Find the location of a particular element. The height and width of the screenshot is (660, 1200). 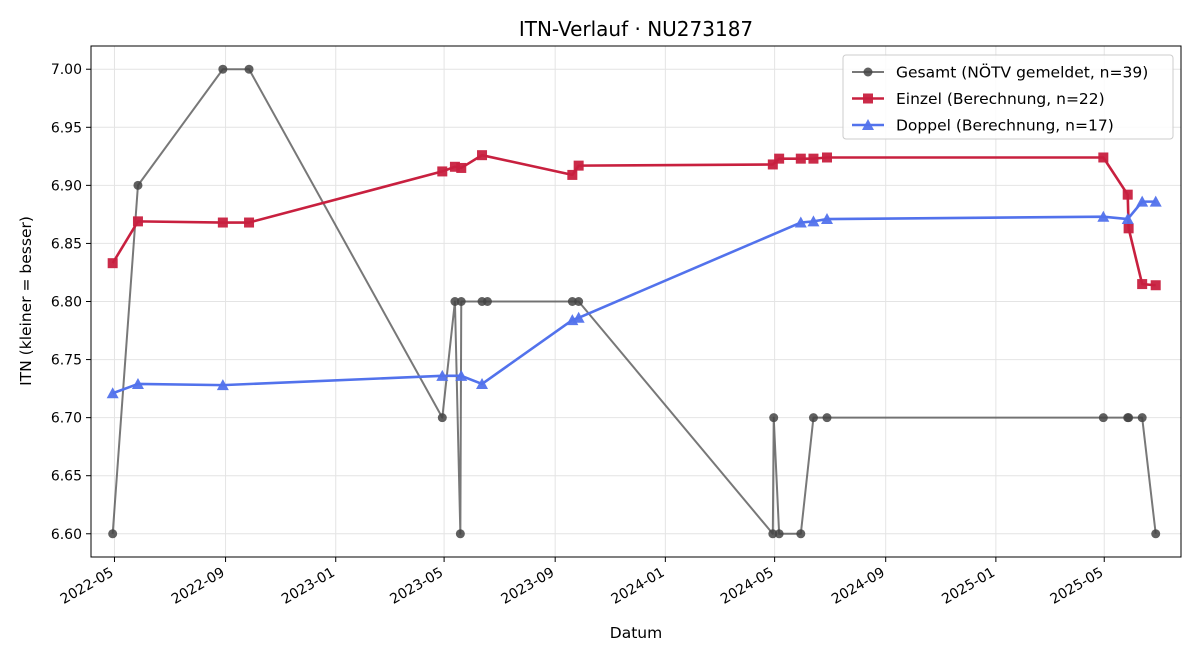

y-ticks: 6.60 6.65 6.70 6.75 6.80 6.85 6.90 6.95 7.00 is located at coordinates (71, 302).